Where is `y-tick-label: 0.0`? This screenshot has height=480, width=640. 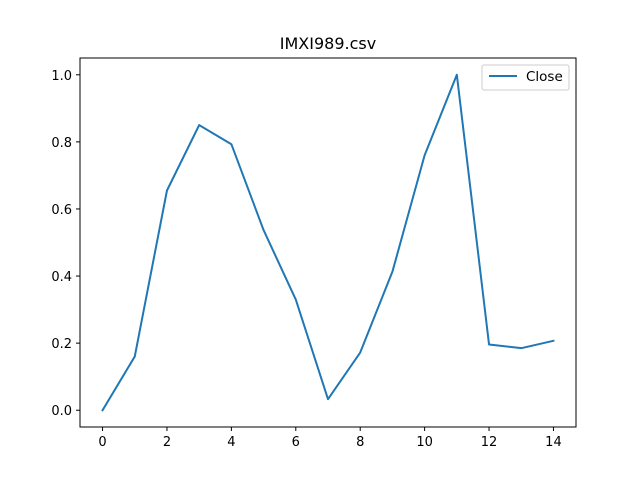 y-tick-label: 0.0 is located at coordinates (61, 411).